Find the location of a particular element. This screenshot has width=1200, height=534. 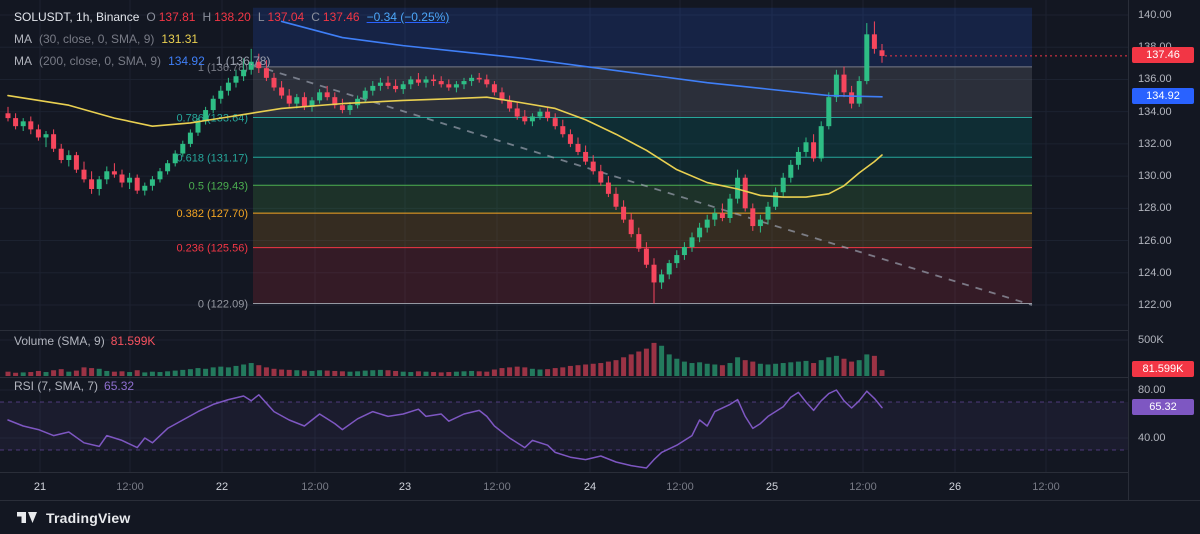

rsi-value: 65.32 is located at coordinates (119, 386).